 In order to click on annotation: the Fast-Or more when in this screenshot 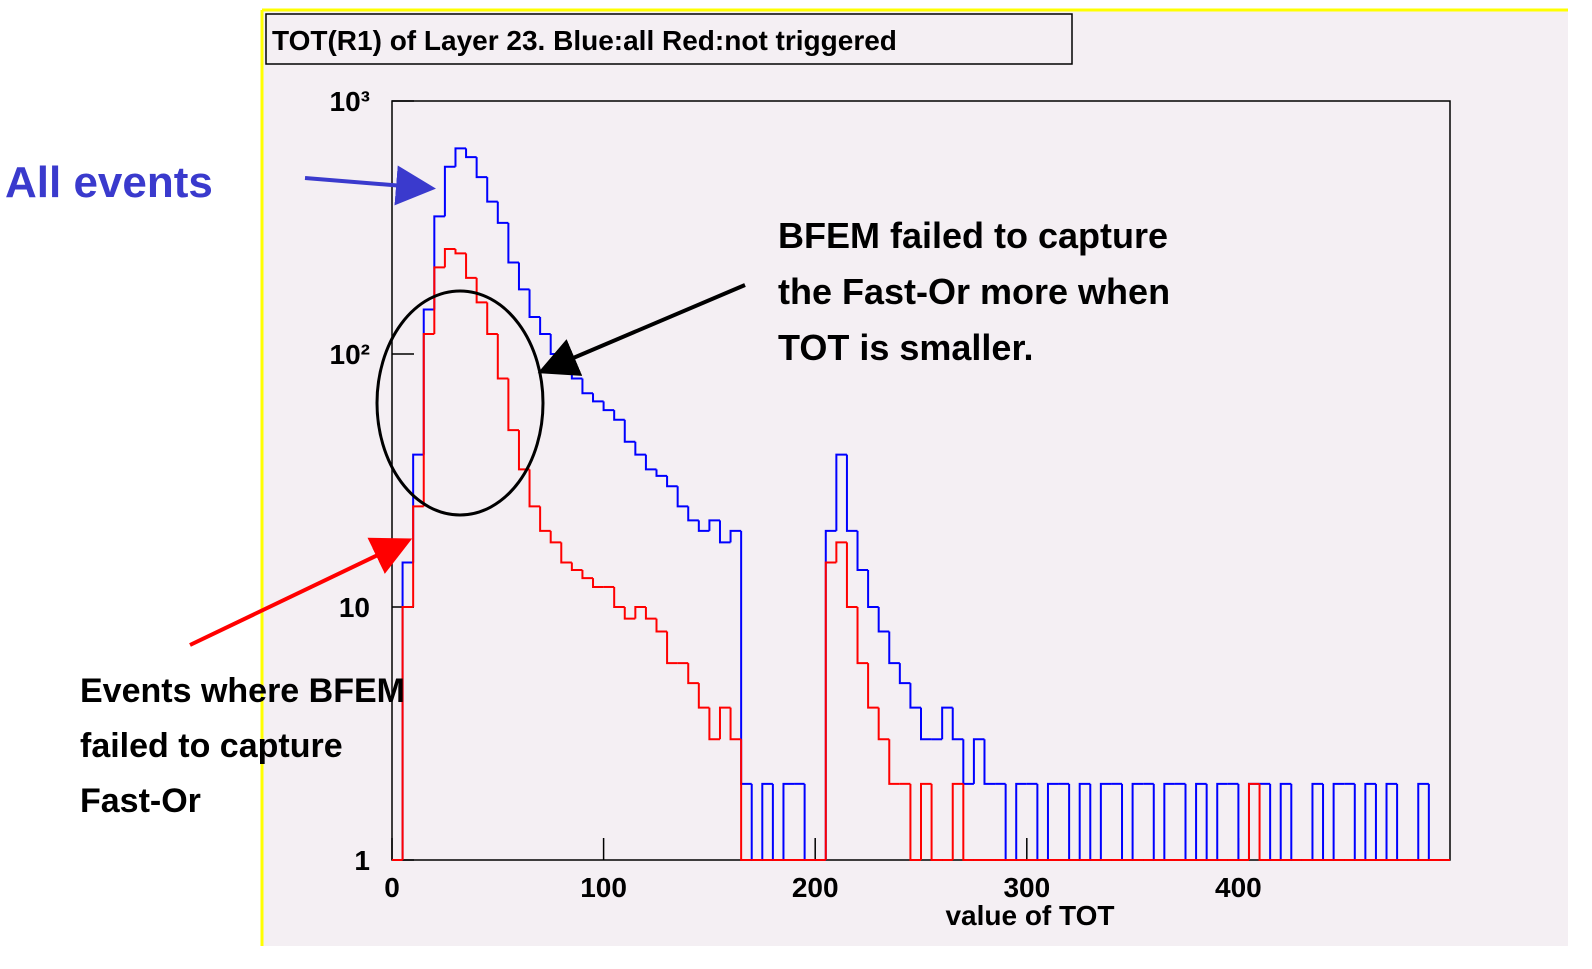, I will do `click(974, 291)`.